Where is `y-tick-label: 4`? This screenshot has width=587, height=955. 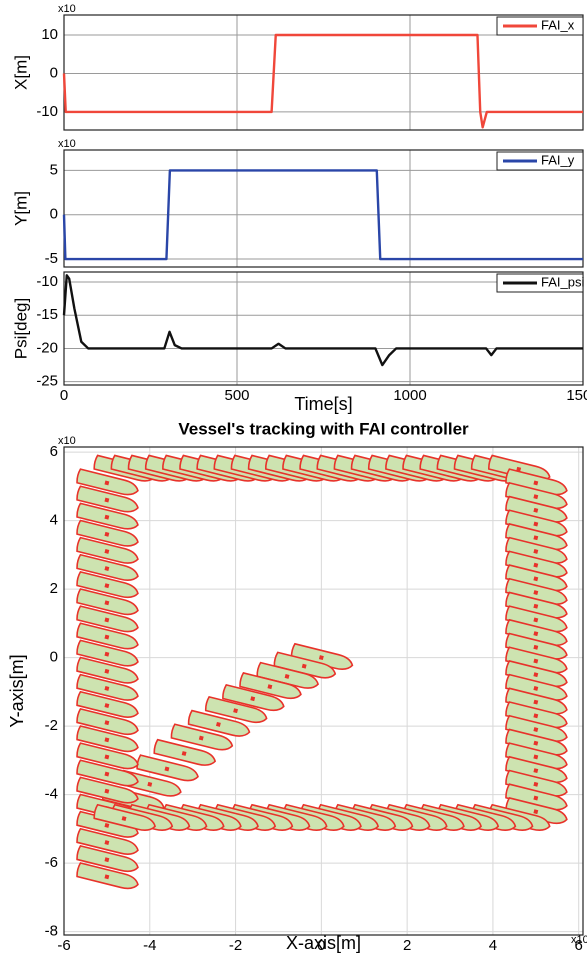 y-tick-label: 4 is located at coordinates (54, 520).